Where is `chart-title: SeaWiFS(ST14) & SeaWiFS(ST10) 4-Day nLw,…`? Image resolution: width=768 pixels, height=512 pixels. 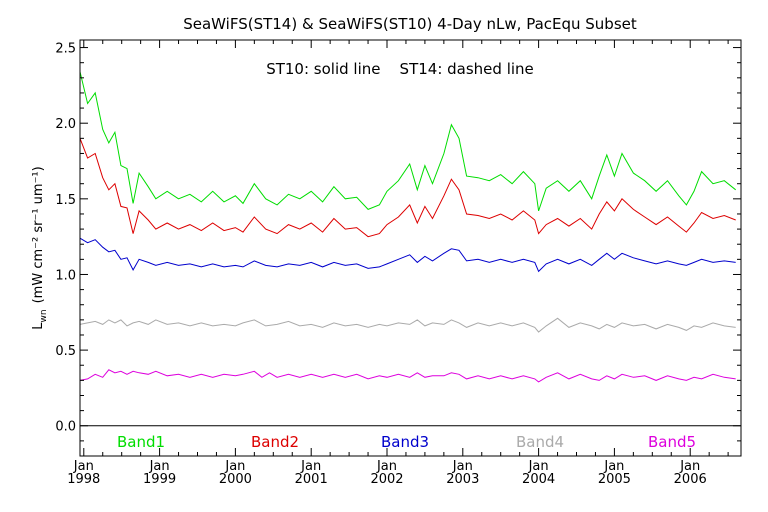 chart-title: SeaWiFS(ST14) & SeaWiFS(ST10) 4-Day nLw,… is located at coordinates (410, 24).